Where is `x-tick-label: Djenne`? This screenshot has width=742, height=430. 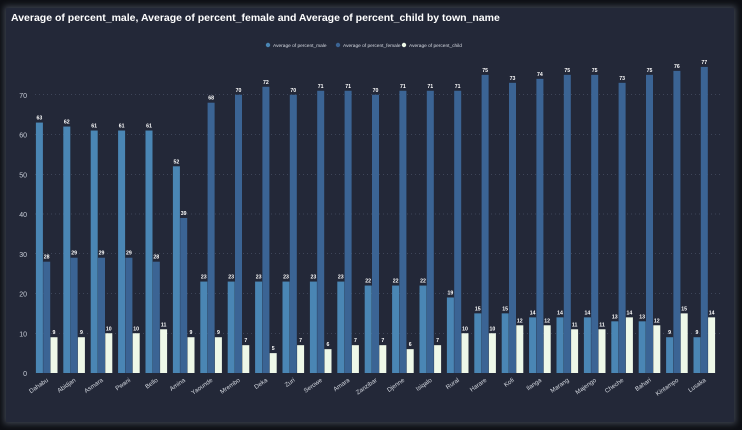 x-tick-label: Djenne is located at coordinates (396, 385).